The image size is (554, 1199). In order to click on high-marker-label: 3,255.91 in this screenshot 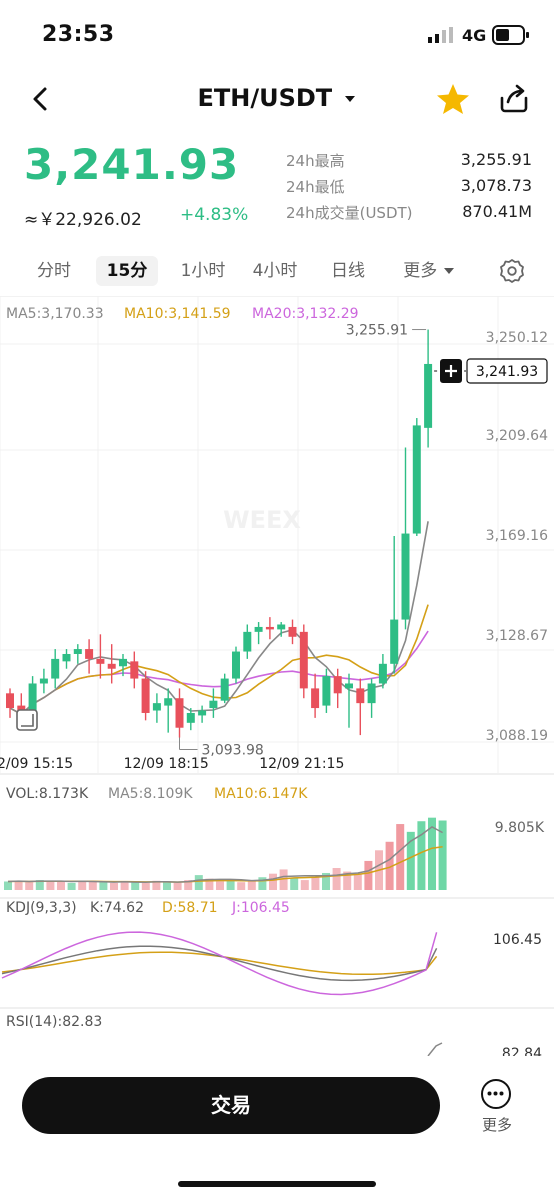, I will do `click(377, 331)`.